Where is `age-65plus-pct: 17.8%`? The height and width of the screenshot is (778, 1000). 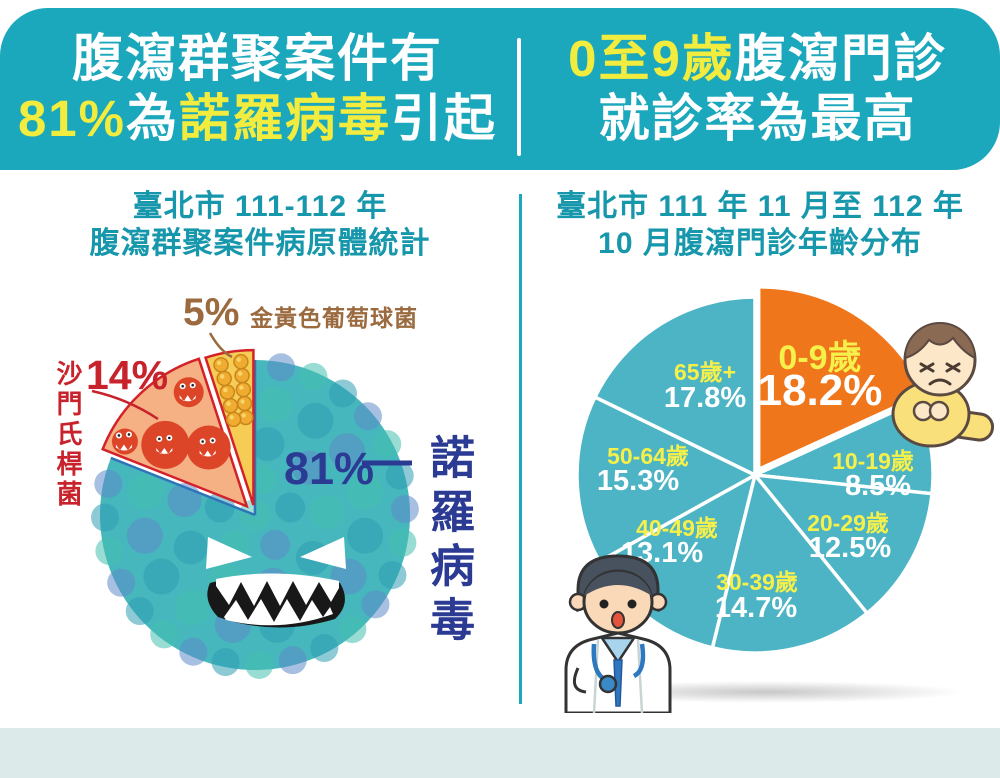 age-65plus-pct: 17.8% is located at coordinates (705, 398).